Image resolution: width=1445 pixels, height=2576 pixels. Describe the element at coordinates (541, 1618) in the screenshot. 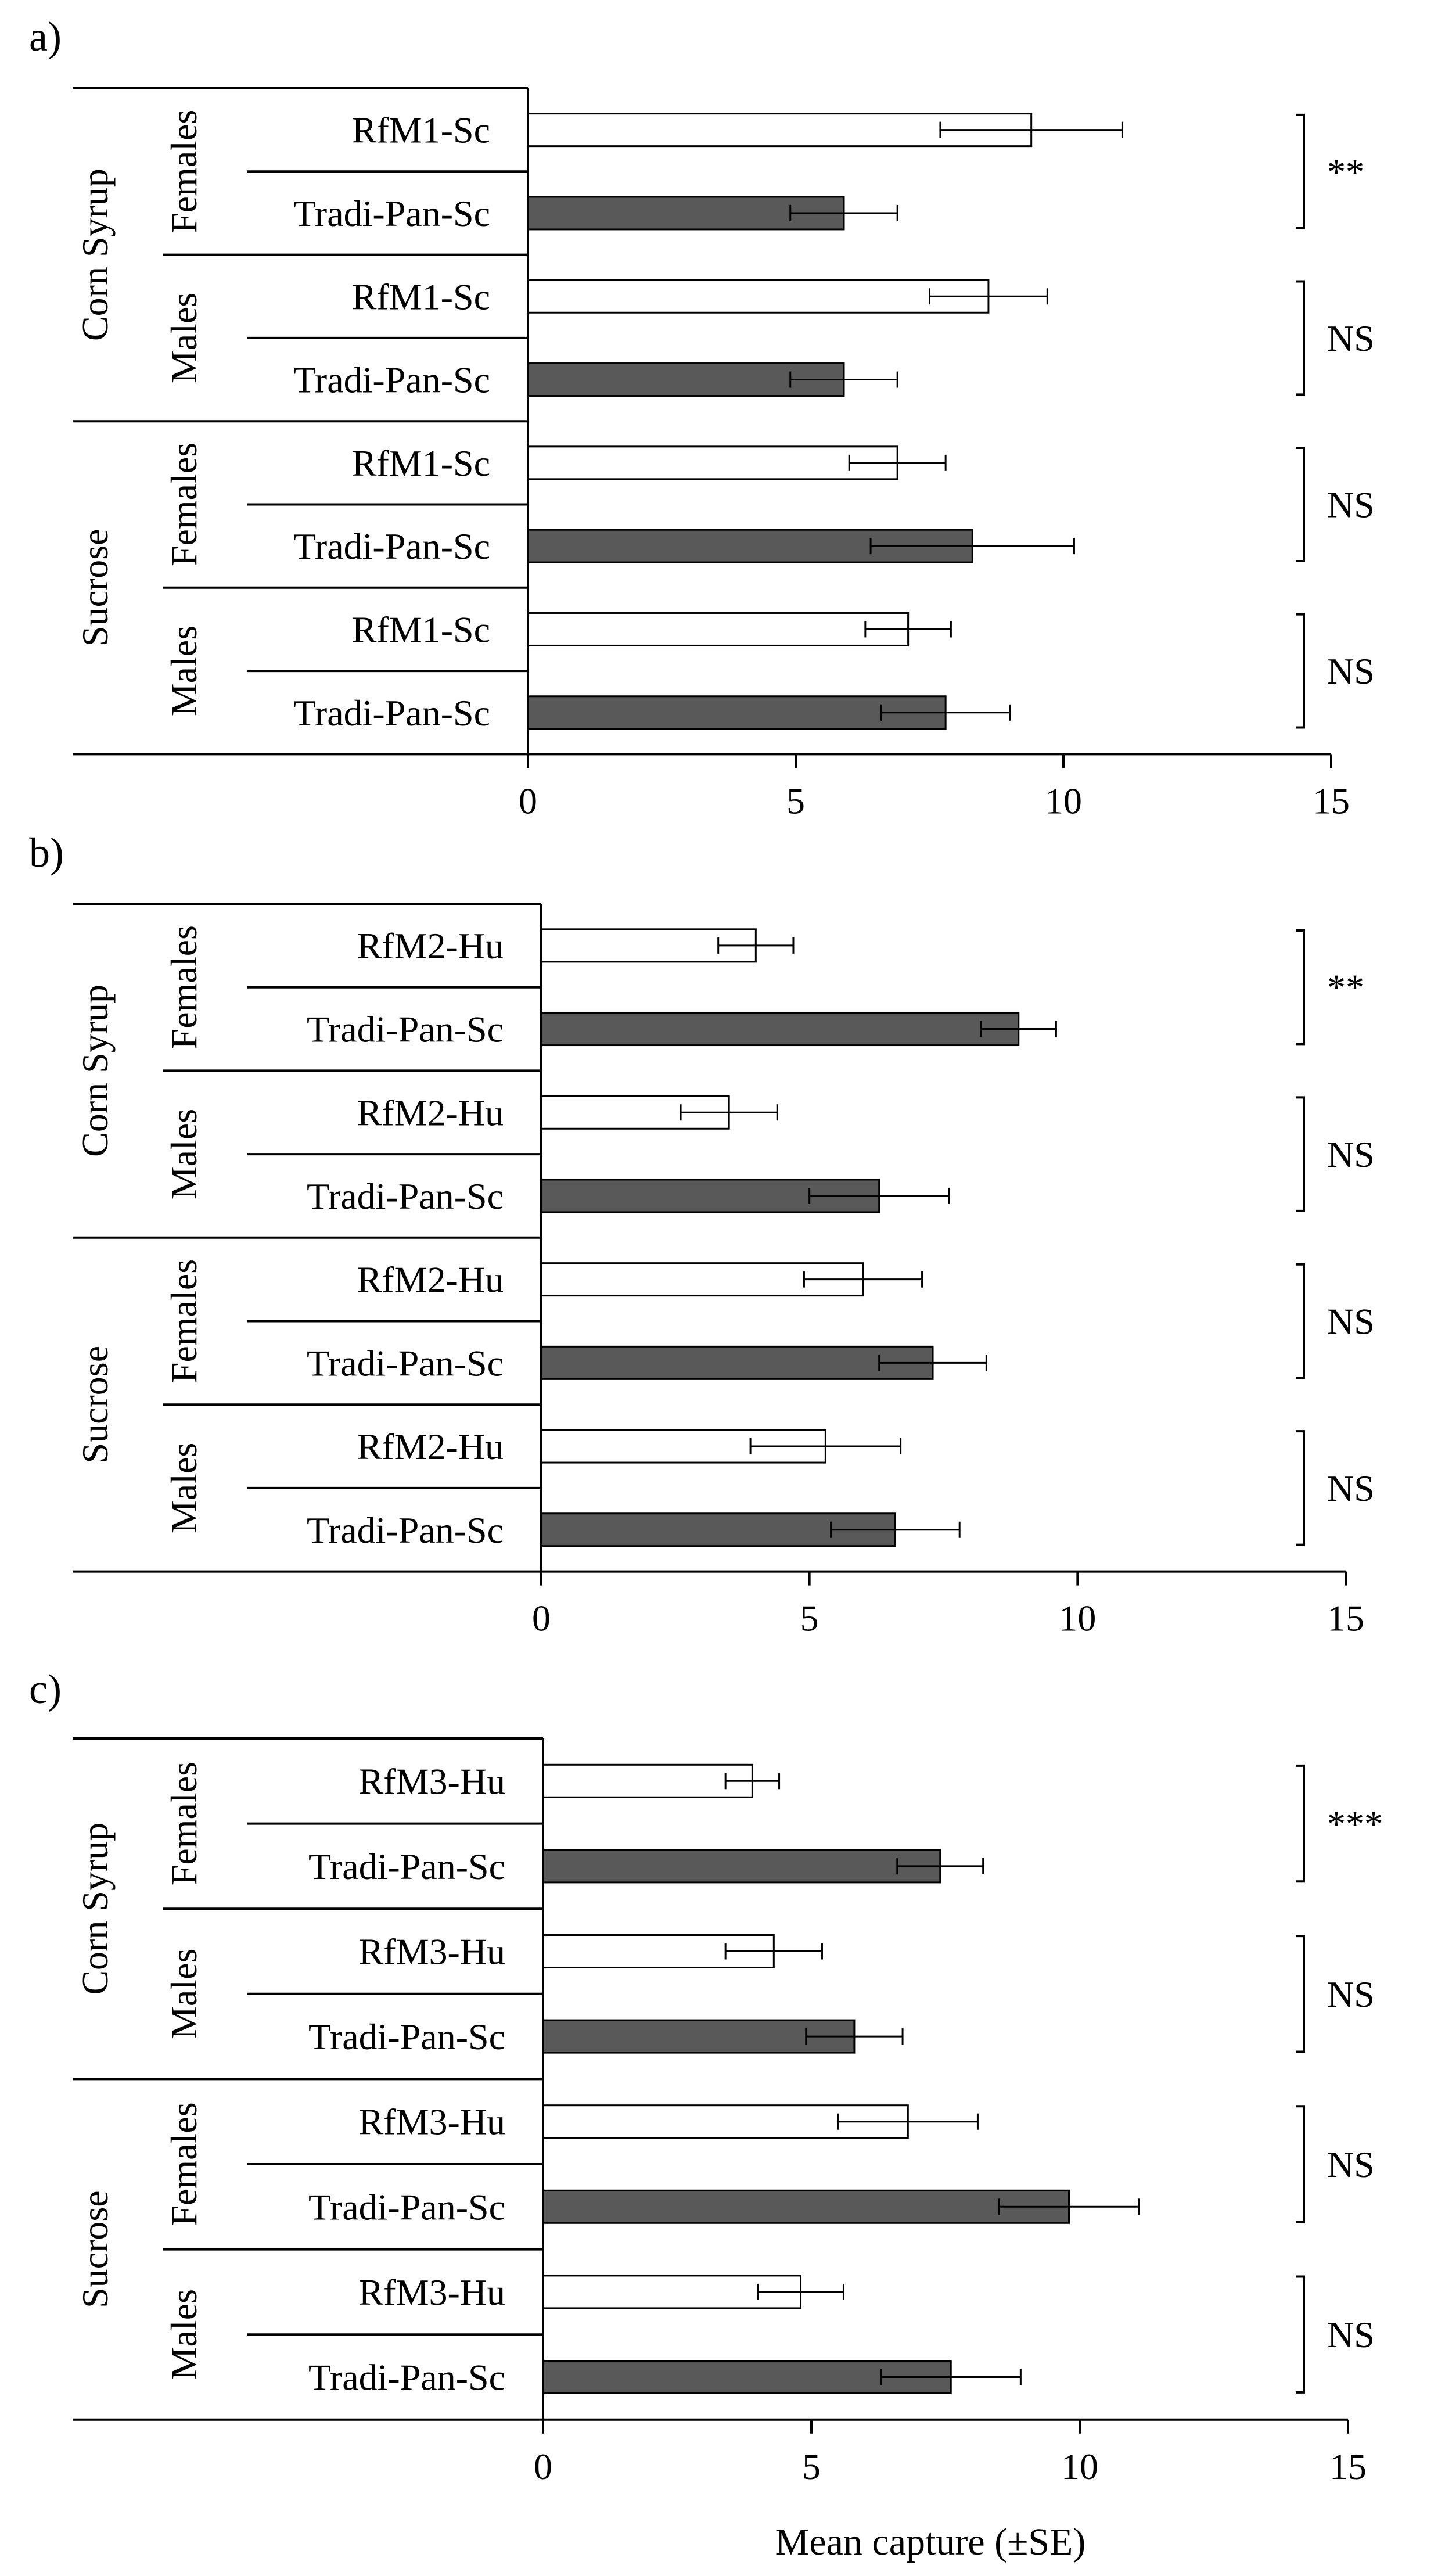

I see `panel-b-x-tick-label: 0` at that location.